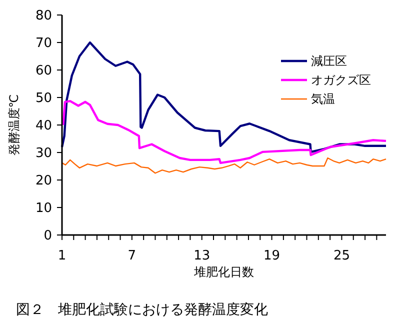 The height and width of the screenshot is (330, 396). What do you see at coordinates (43, 208) in the screenshot?
I see `y-tick-label: 10` at bounding box center [43, 208].